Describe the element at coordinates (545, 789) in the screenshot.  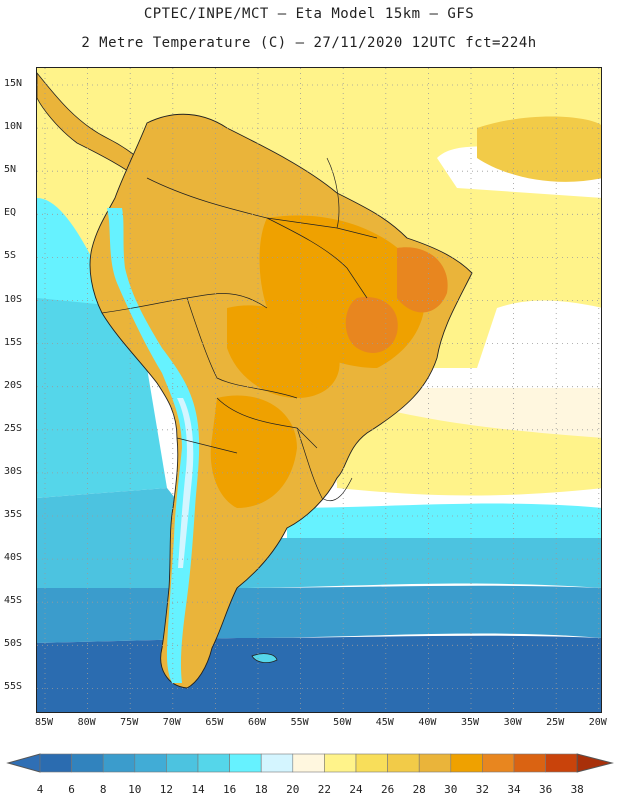
I see `colorbar-tick-label: 36` at that location.